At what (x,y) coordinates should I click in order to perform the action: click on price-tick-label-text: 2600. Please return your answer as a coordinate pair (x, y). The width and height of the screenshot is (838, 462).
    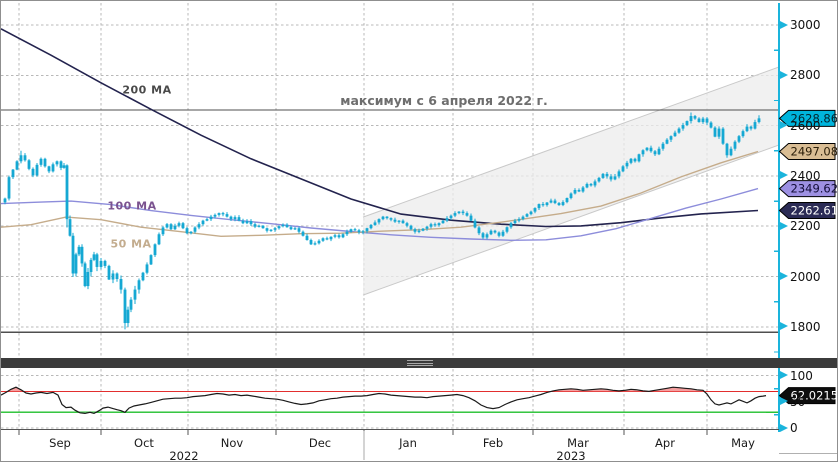
    Looking at the image, I should click on (805, 125).